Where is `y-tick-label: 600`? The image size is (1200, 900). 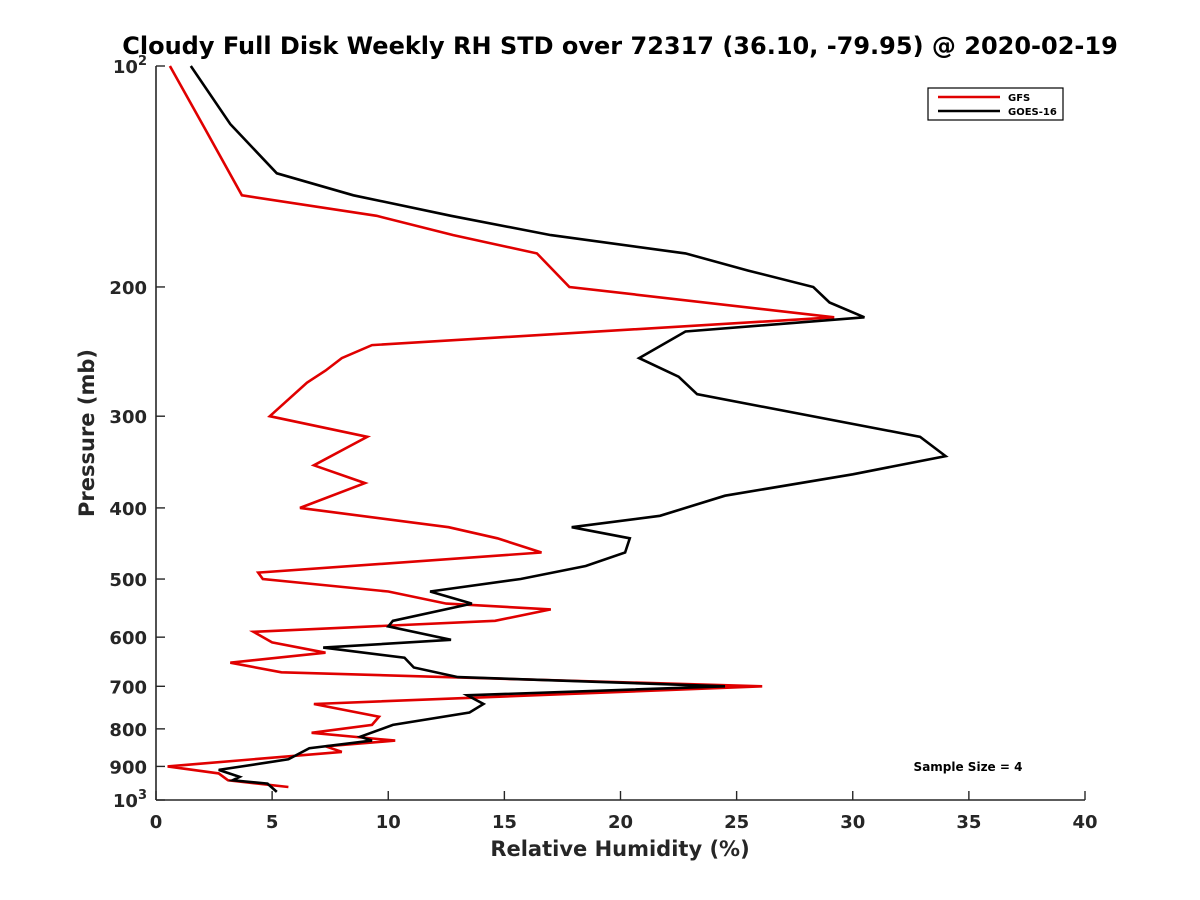 y-tick-label: 600 is located at coordinates (128, 638).